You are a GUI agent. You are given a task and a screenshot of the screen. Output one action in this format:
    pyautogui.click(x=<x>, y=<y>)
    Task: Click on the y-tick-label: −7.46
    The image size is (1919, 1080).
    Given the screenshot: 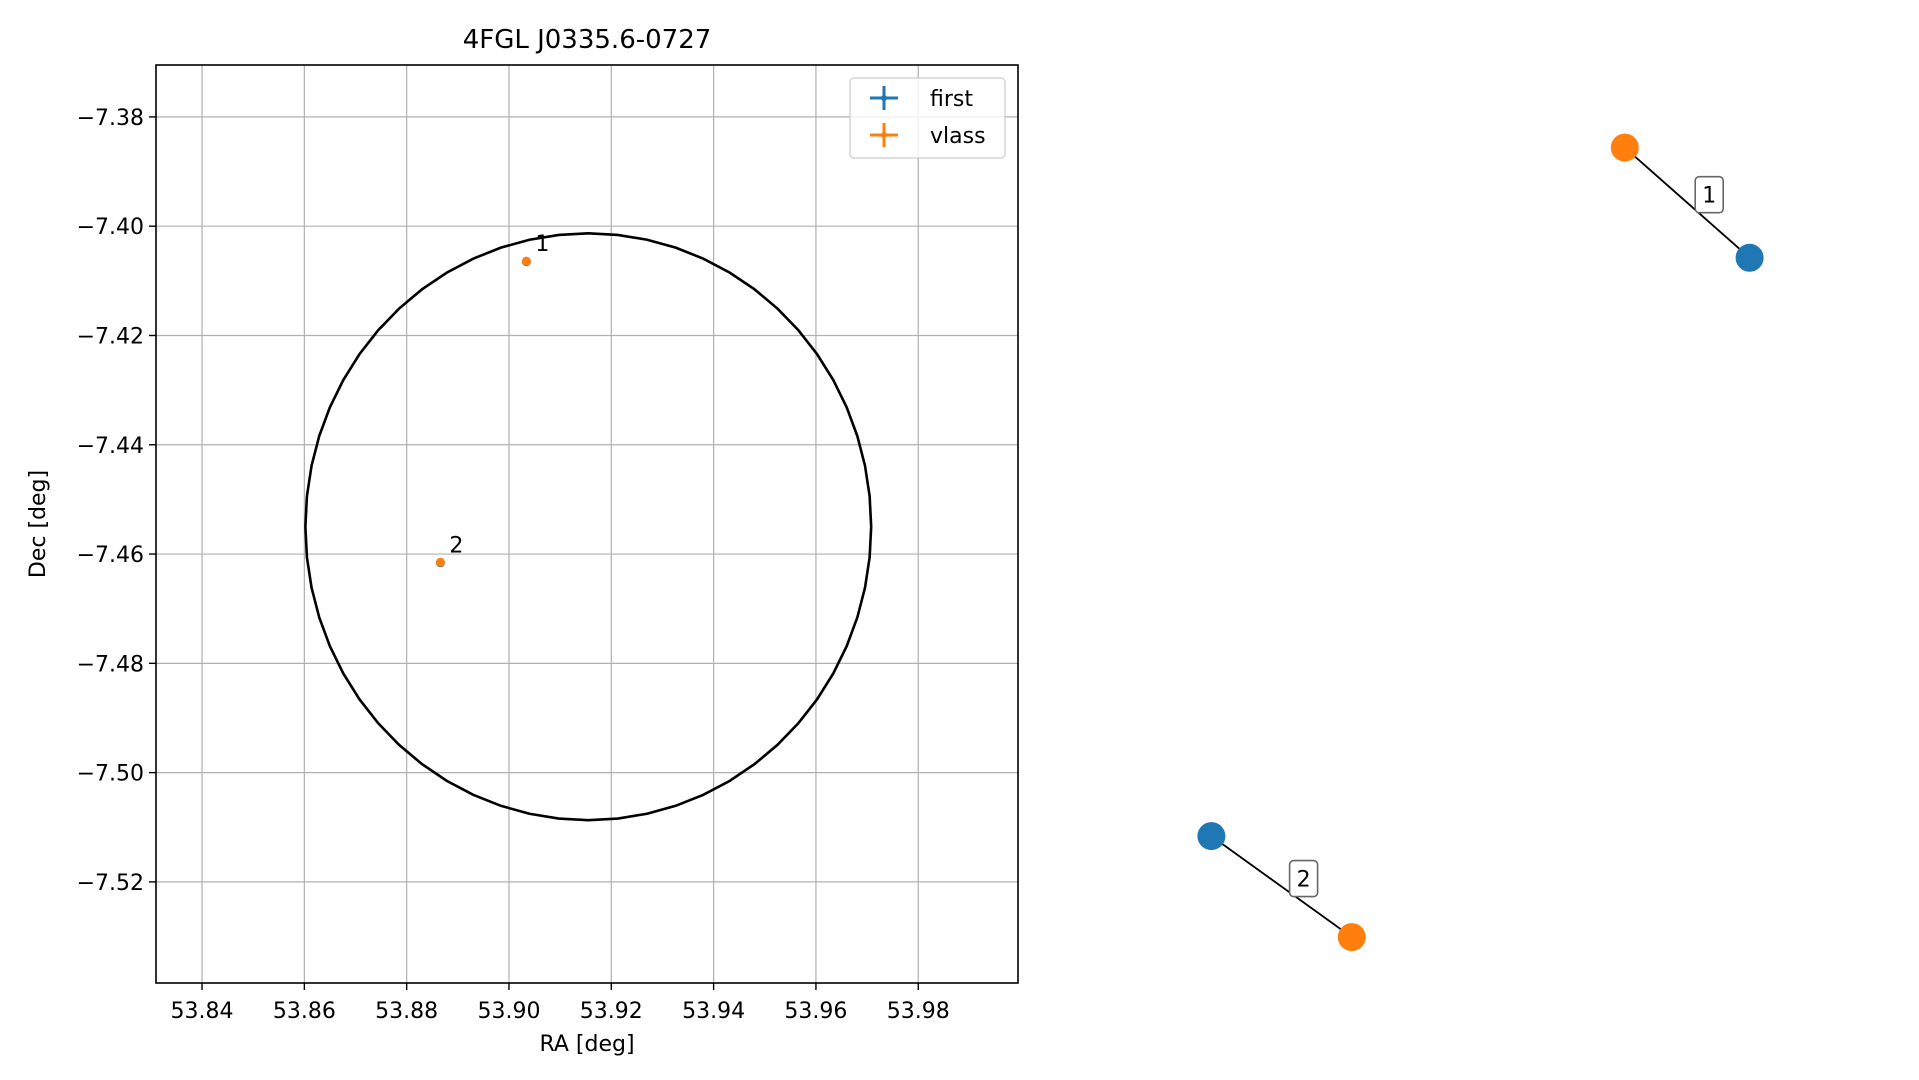 What is the action you would take?
    pyautogui.click(x=110, y=555)
    